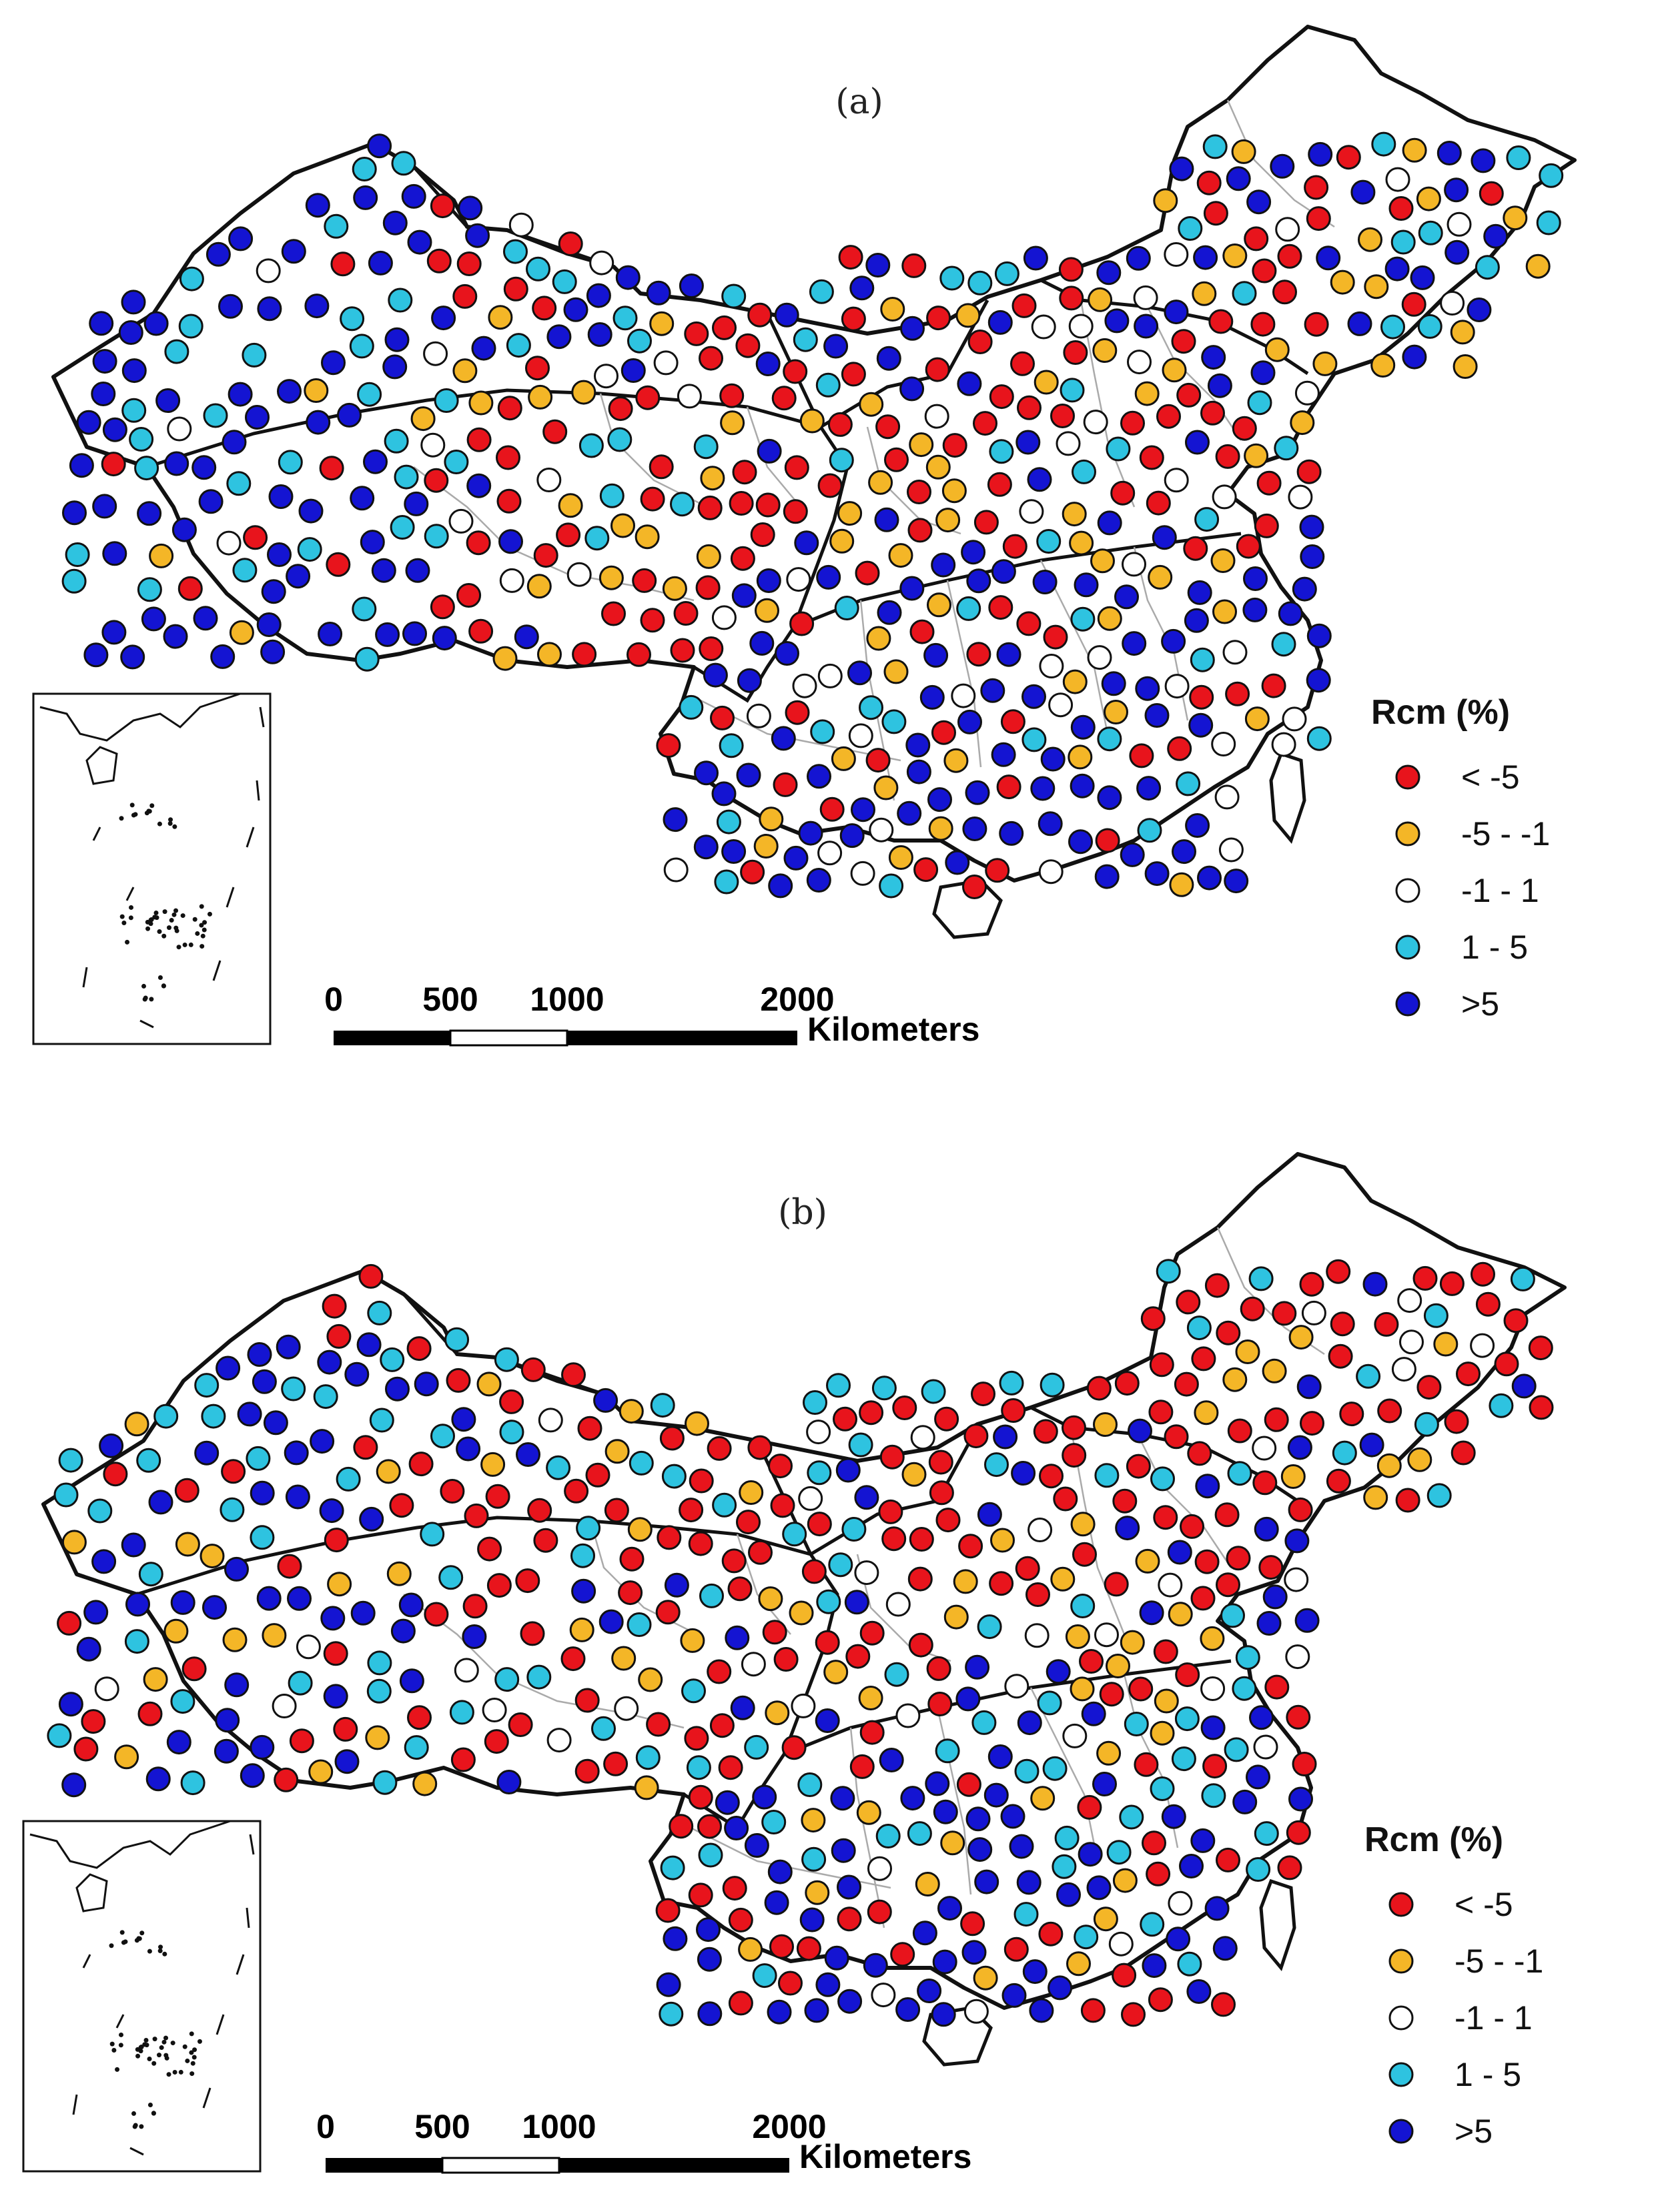 This screenshot has width=1654, height=2212. What do you see at coordinates (1401, 2131) in the screenshot?
I see `legend-swatch-gt5` at bounding box center [1401, 2131].